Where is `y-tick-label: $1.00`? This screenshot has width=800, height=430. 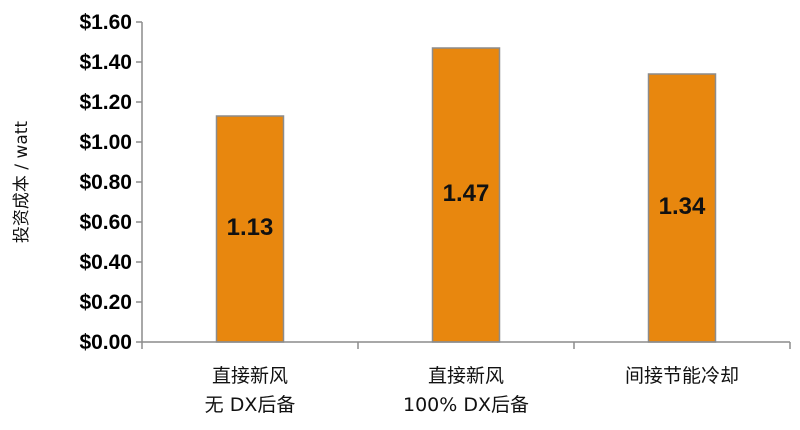 y-tick-label: $1.00 is located at coordinates (105, 142).